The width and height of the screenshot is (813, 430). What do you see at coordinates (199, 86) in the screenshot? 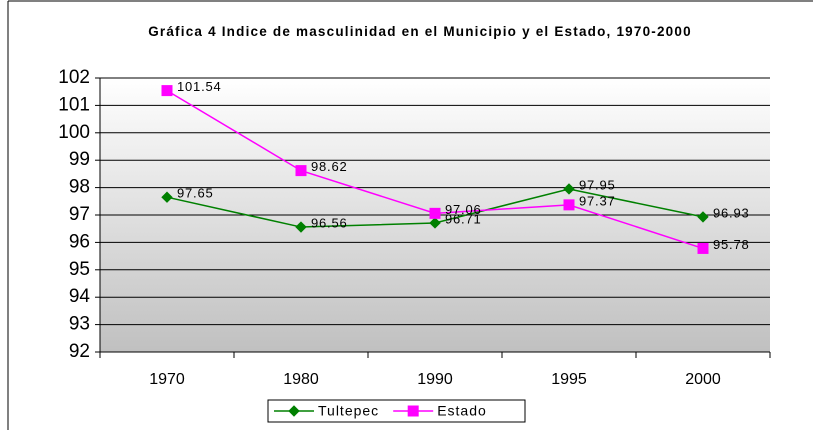
I see `data-label: 101.54` at bounding box center [199, 86].